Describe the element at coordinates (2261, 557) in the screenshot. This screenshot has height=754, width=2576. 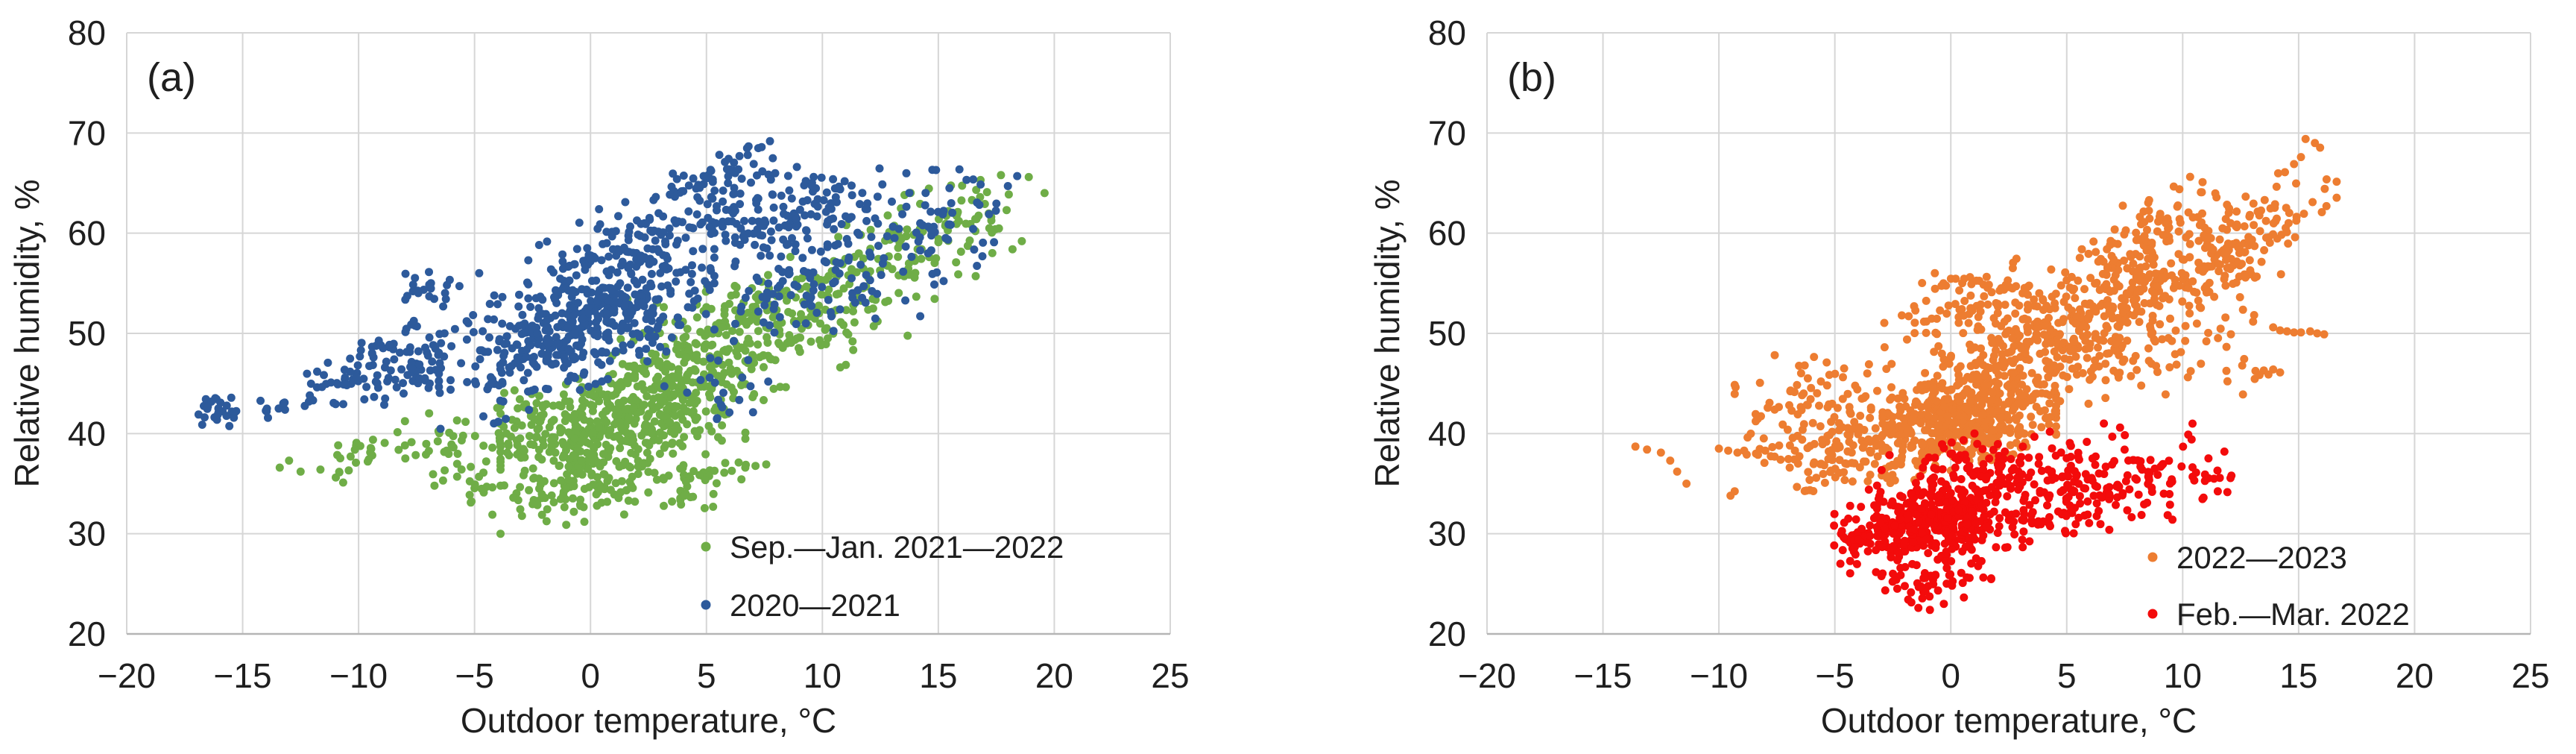
I see `legend-label: 2022—2023` at that location.